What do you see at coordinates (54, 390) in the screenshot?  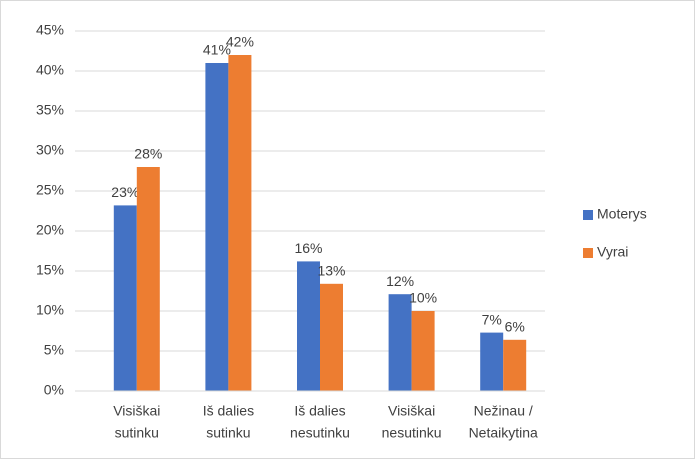 I see `y-tick-label: 0%` at bounding box center [54, 390].